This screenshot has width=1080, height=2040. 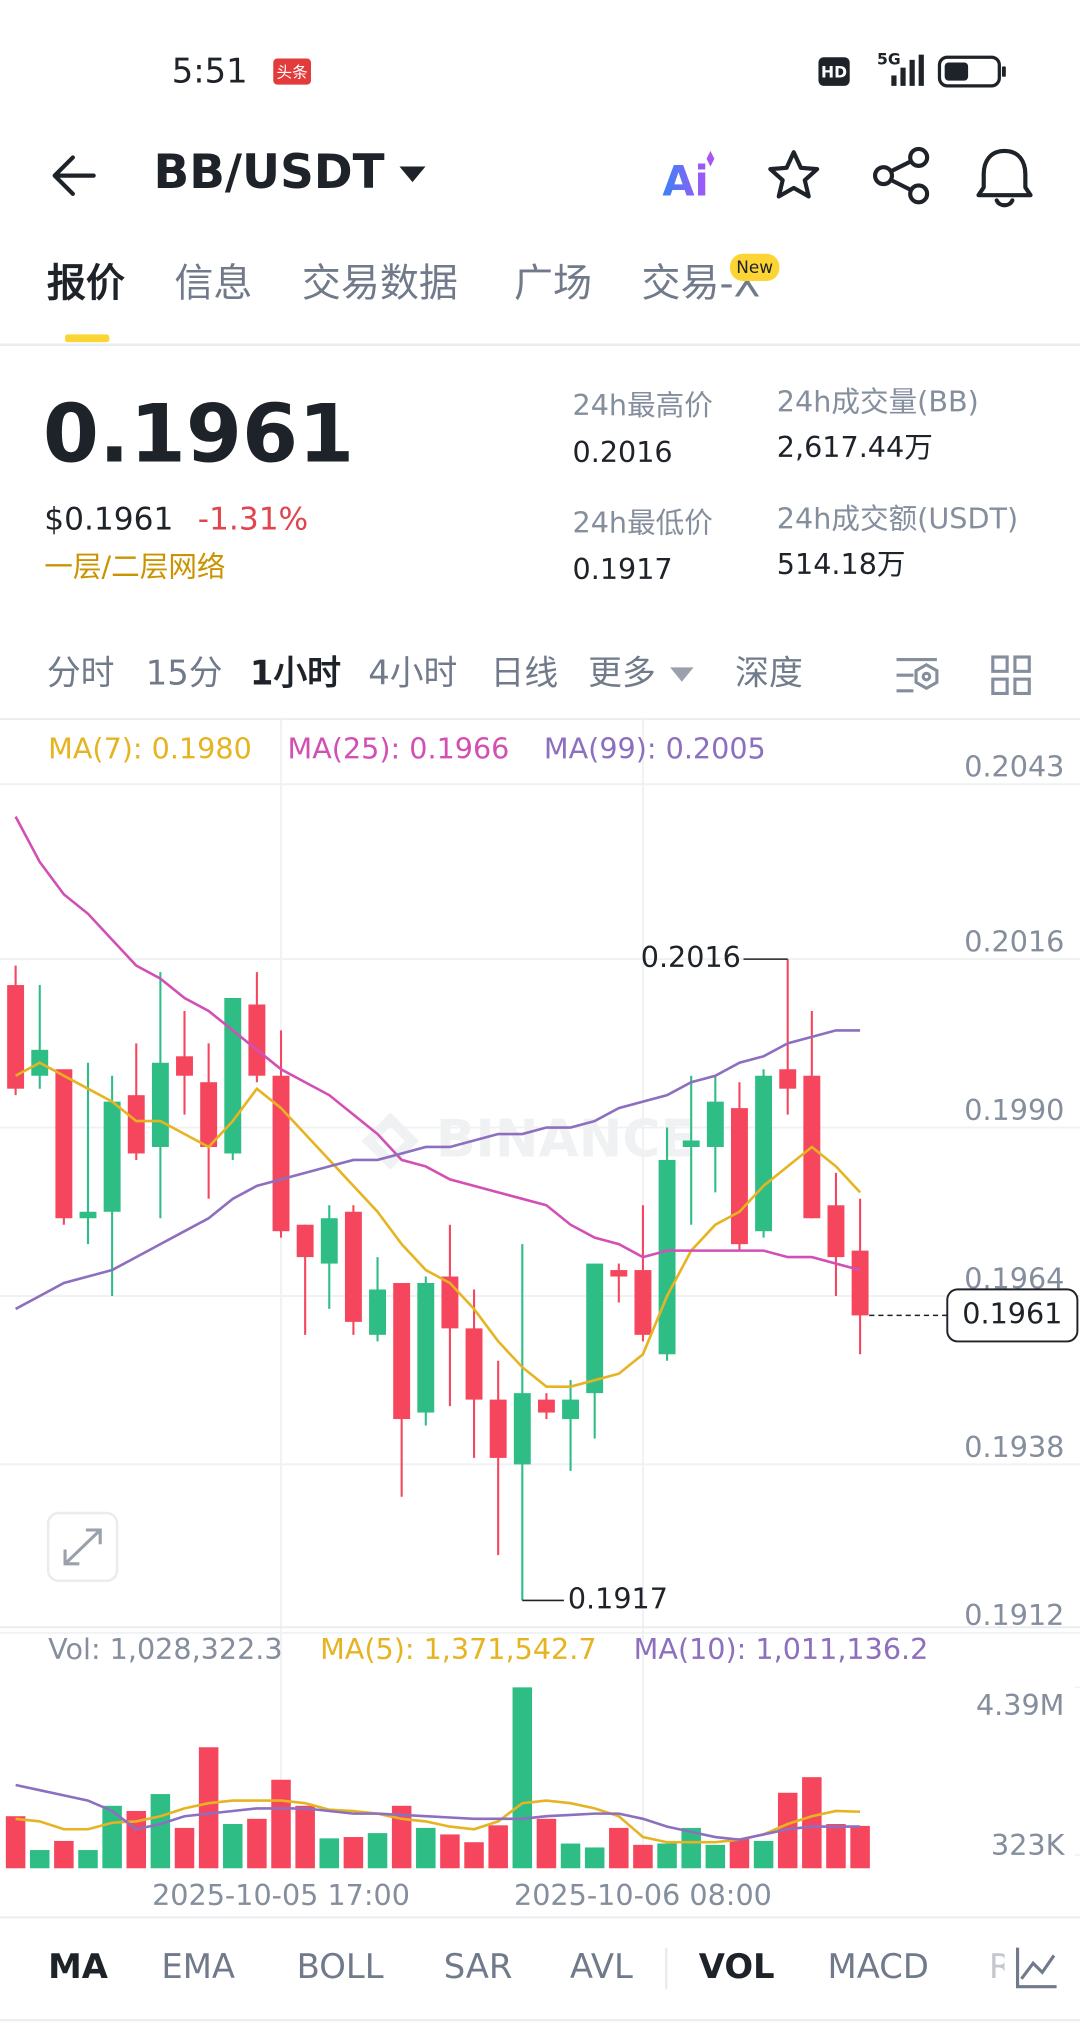 What do you see at coordinates (528, 1139) in the screenshot?
I see `watermark: BINANCE` at bounding box center [528, 1139].